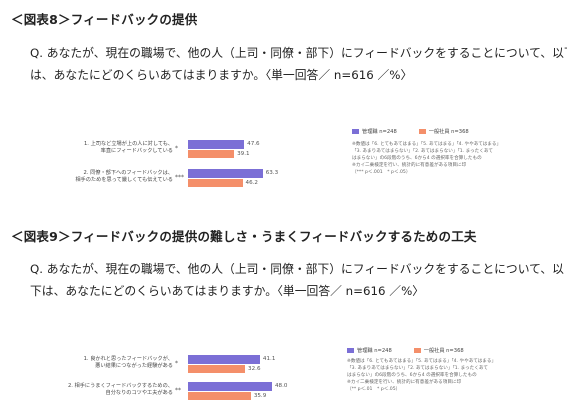 The width and height of the screenshot is (567, 414). I want to click on fig9-value-label: 35.9, so click(260, 395).